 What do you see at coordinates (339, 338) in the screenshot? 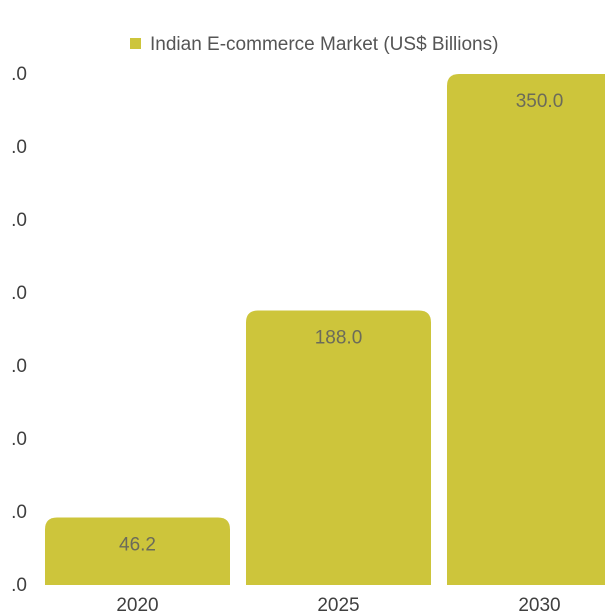
I see `data-label-2025: 188.0` at bounding box center [339, 338].